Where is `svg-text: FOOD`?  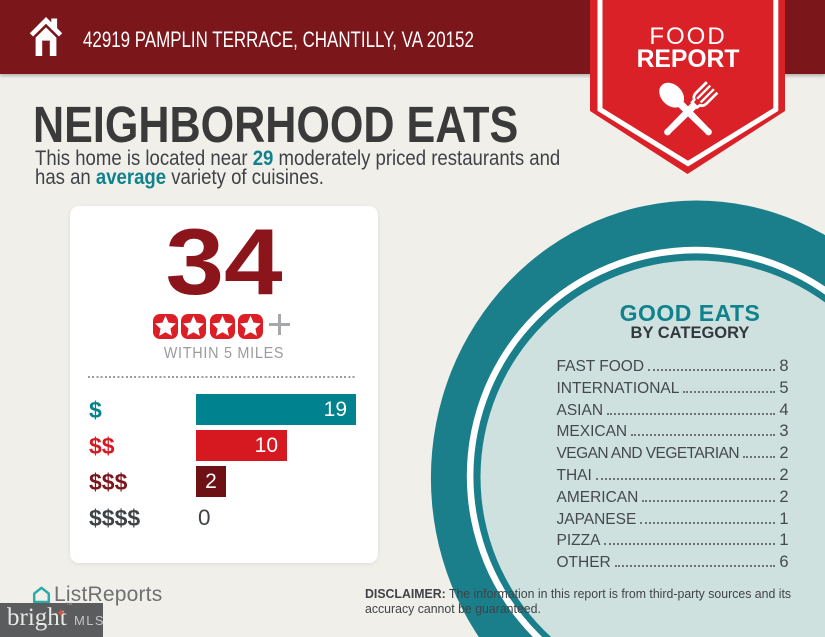 svg-text: FOOD is located at coordinates (687, 36).